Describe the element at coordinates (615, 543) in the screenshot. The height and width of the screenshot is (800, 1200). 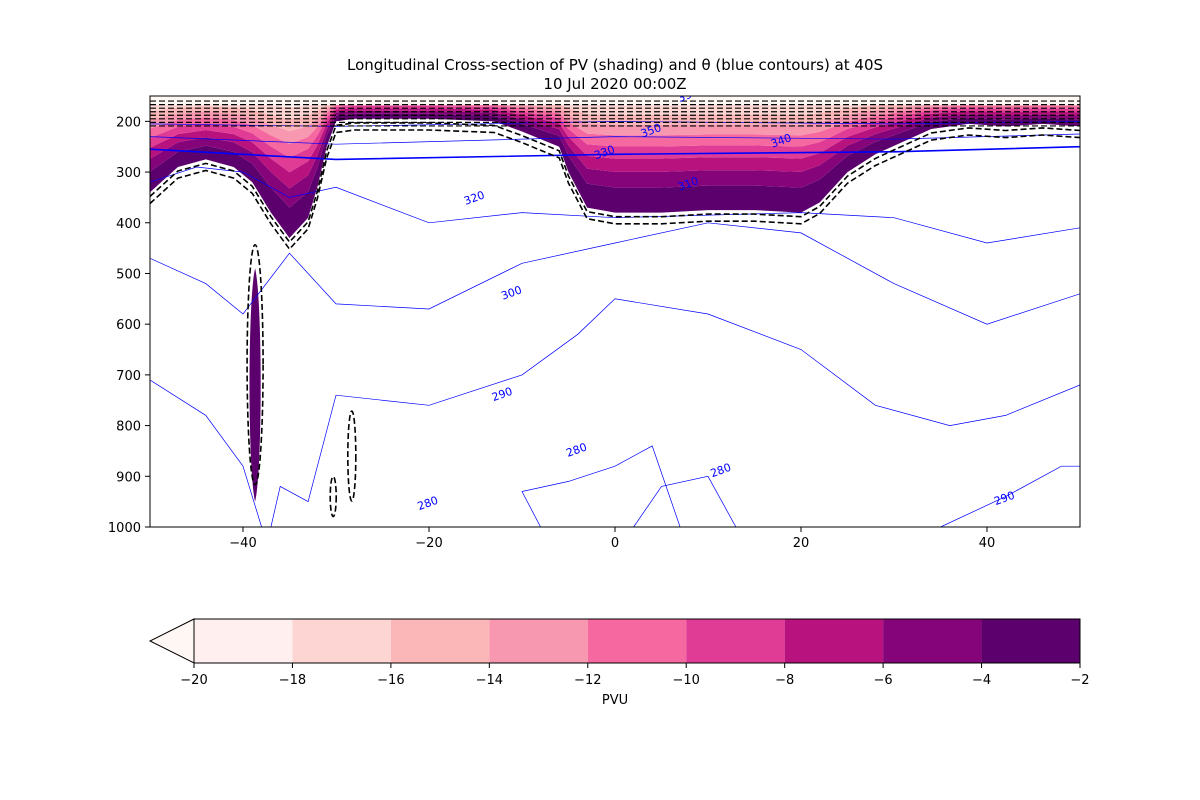
I see `x-tick-label: 0` at that location.